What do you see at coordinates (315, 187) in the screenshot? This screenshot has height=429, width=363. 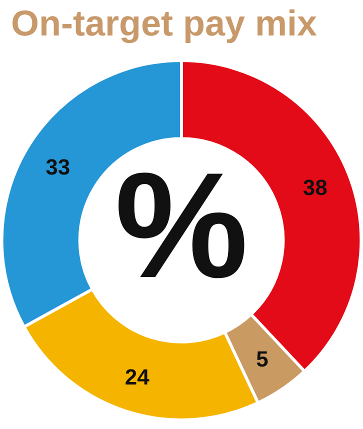 I see `data-label: 38` at bounding box center [315, 187].